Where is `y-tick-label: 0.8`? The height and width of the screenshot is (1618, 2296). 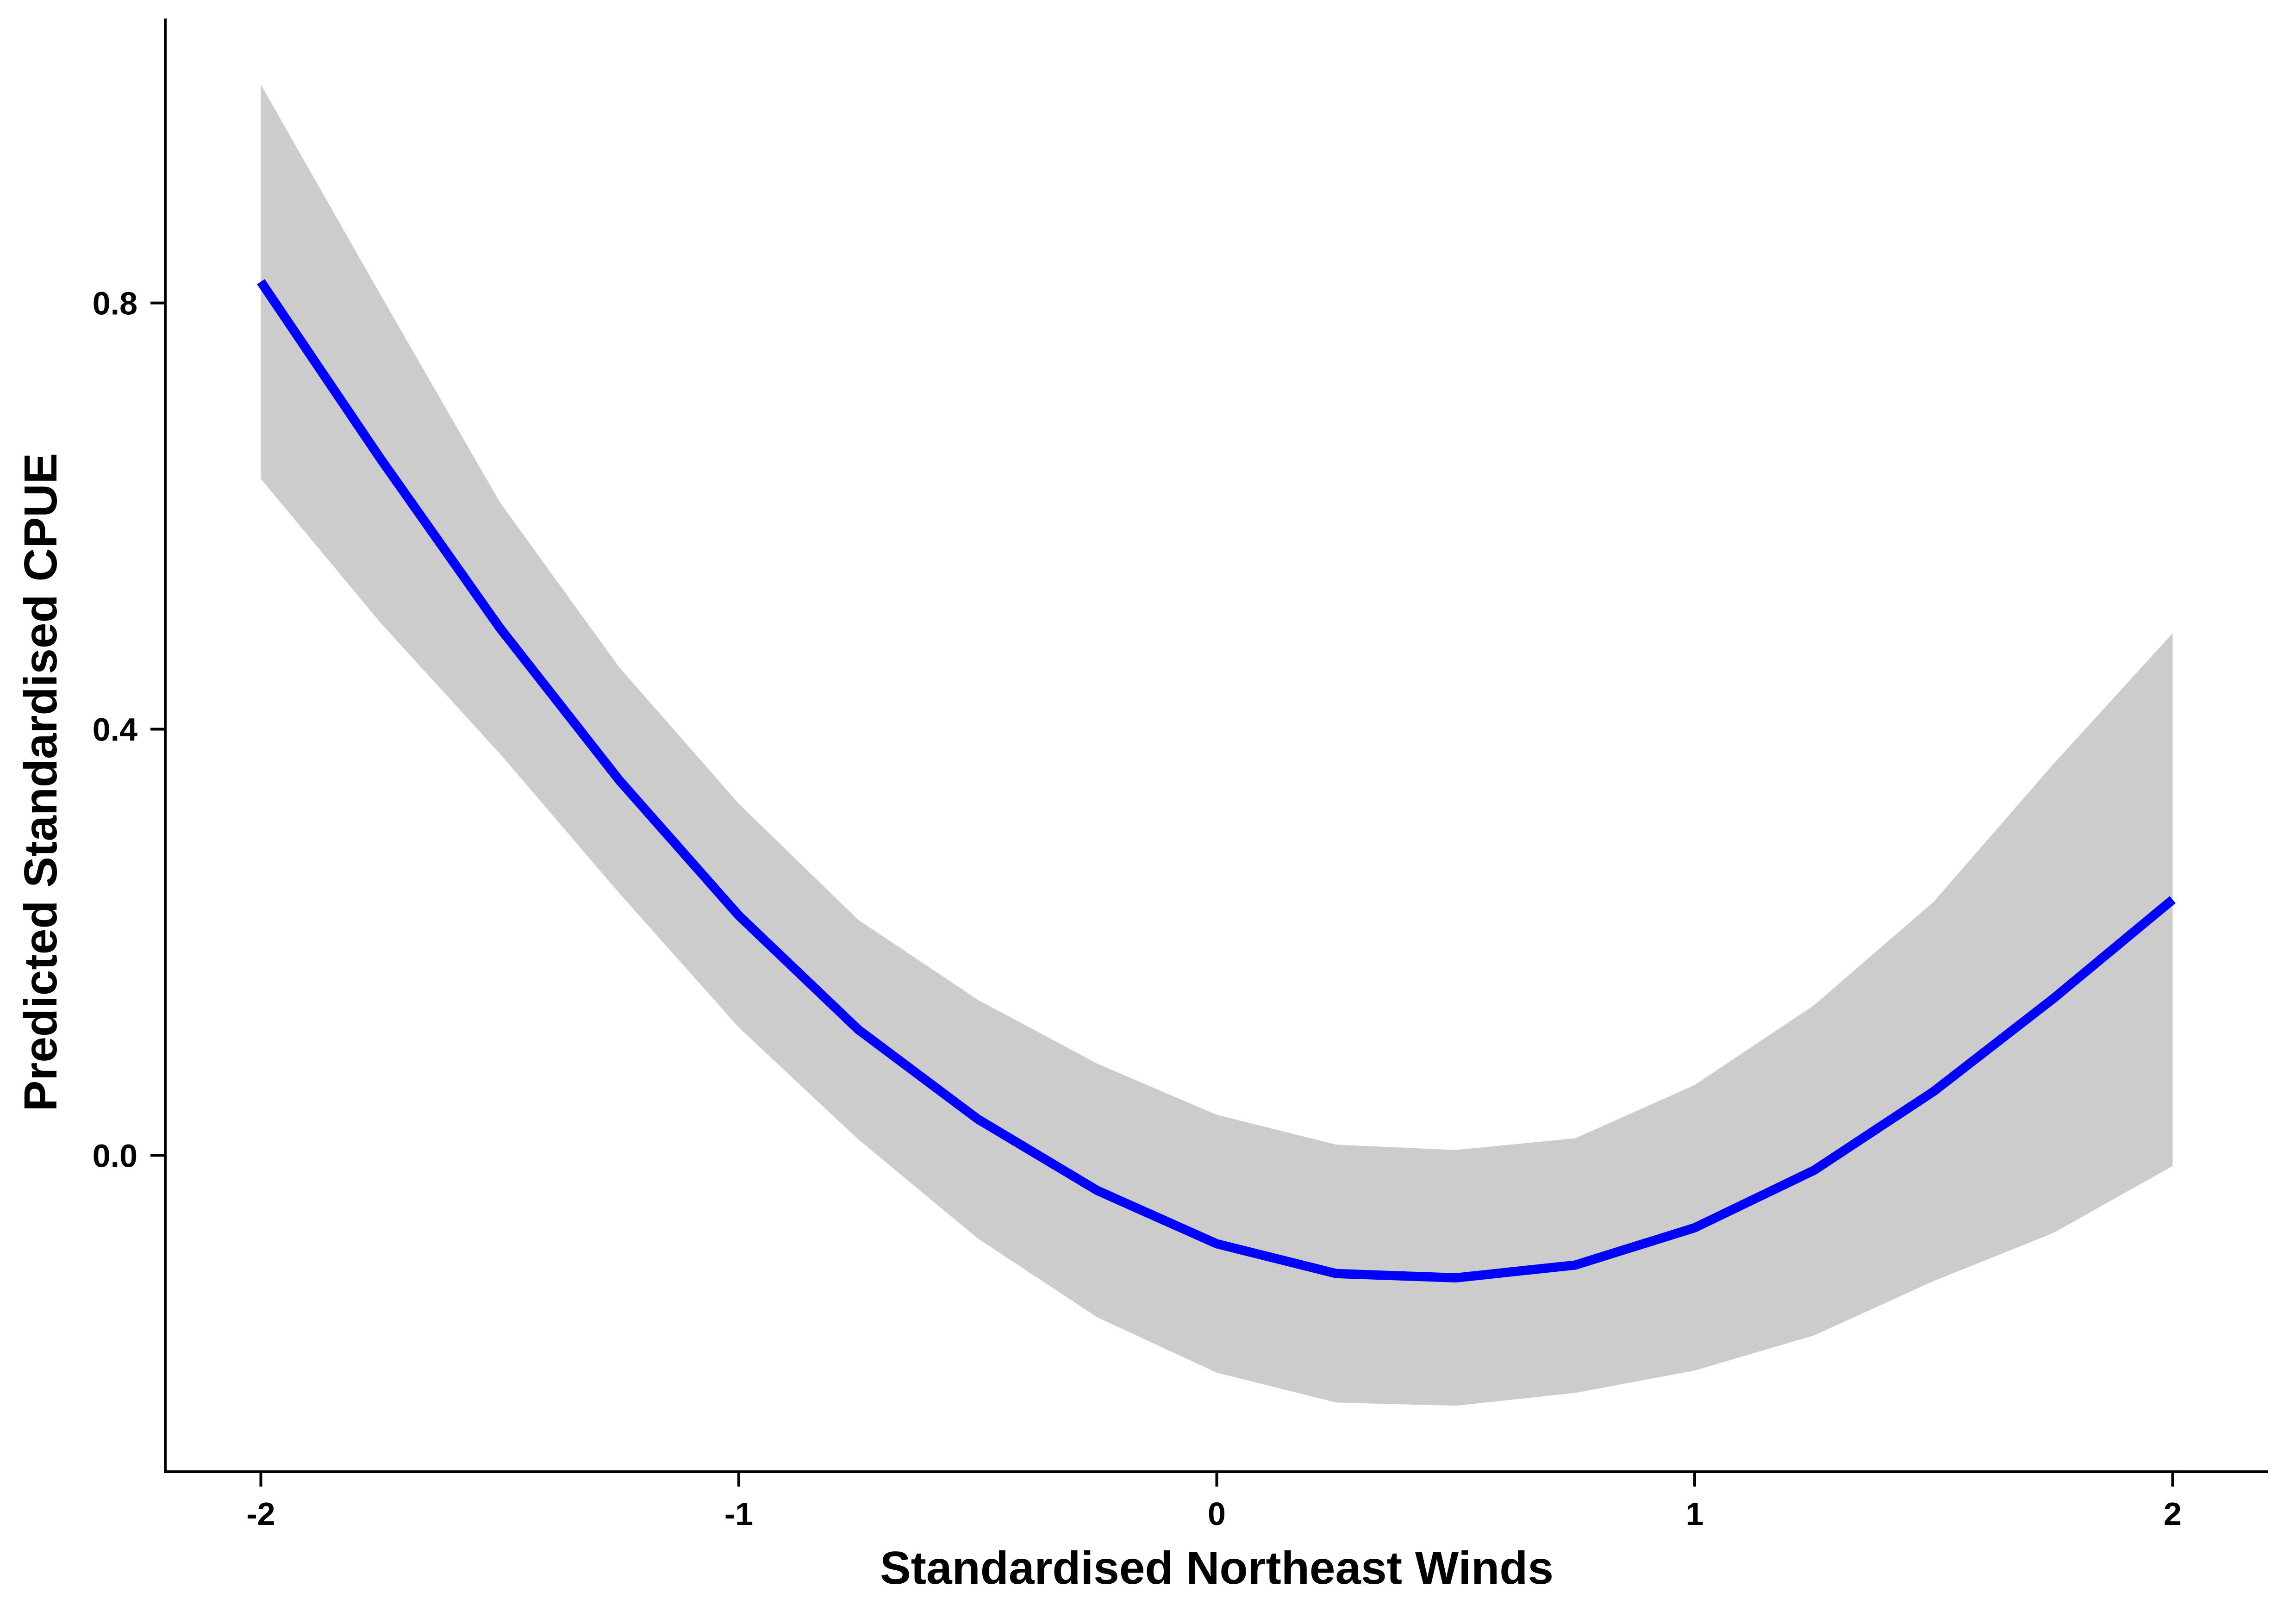
y-tick-label: 0.8 is located at coordinates (115, 304).